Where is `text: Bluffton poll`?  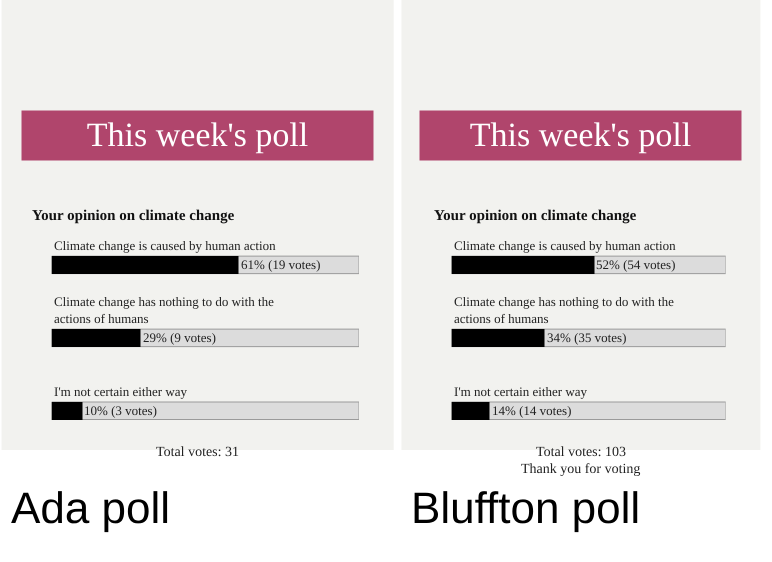
text: Bluffton poll is located at coordinates (525, 508).